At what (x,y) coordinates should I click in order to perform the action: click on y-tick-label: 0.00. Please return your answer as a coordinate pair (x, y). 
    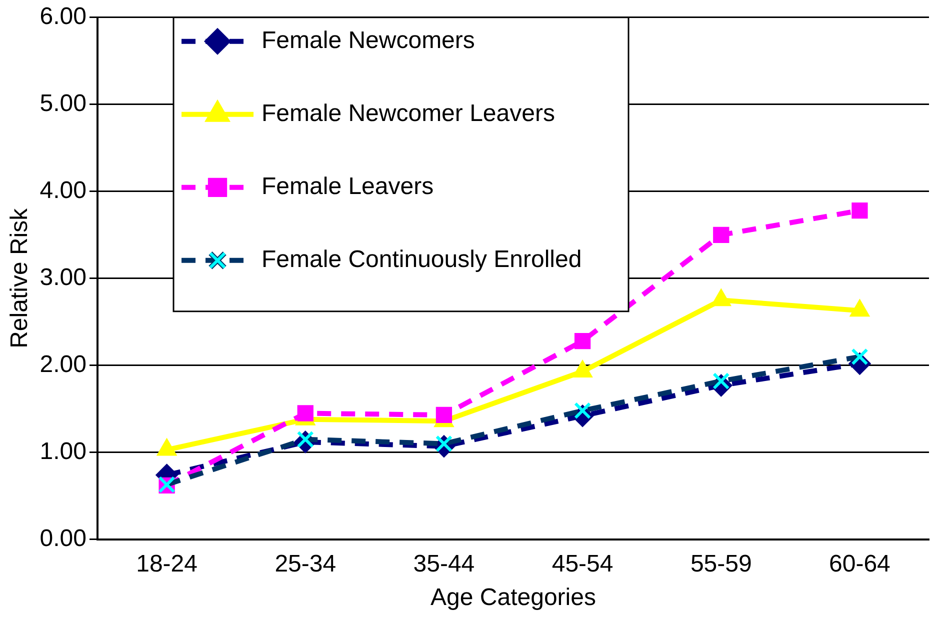
    Looking at the image, I should click on (63, 538).